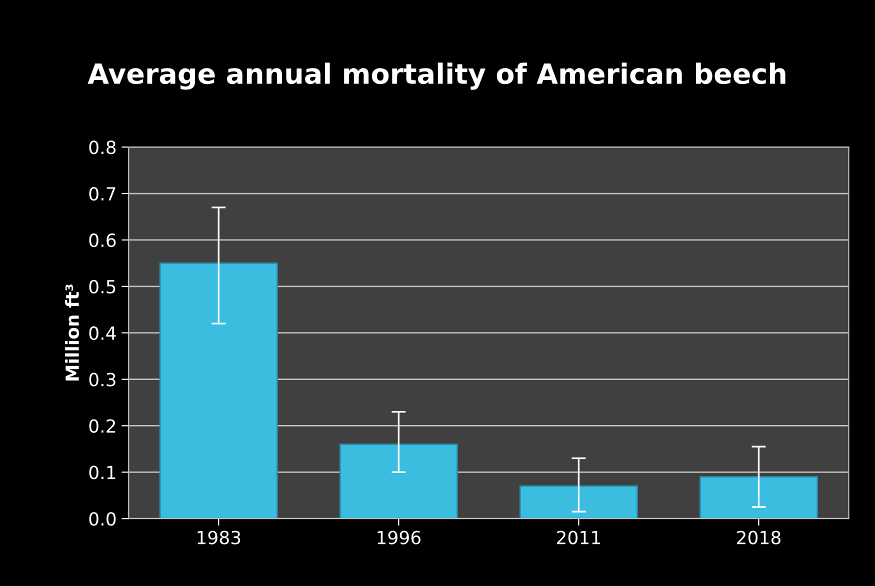 Image resolution: width=875 pixels, height=586 pixels. I want to click on x-tick-label: 2018, so click(758, 537).